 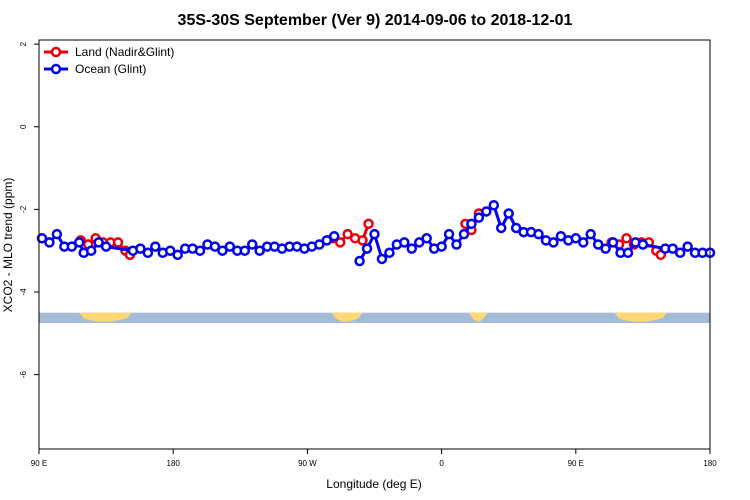 What do you see at coordinates (8, 245) in the screenshot?
I see `y-axis-label: XCO2 - MLO trend (ppm)` at bounding box center [8, 245].